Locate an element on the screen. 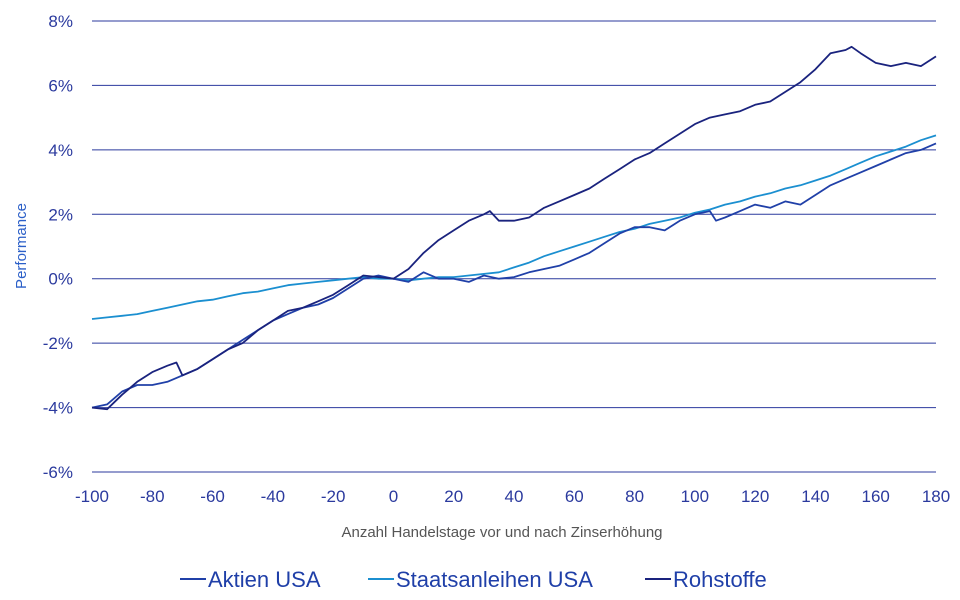 The width and height of the screenshot is (960, 600). y-tick-label: -2% is located at coordinates (58, 343).